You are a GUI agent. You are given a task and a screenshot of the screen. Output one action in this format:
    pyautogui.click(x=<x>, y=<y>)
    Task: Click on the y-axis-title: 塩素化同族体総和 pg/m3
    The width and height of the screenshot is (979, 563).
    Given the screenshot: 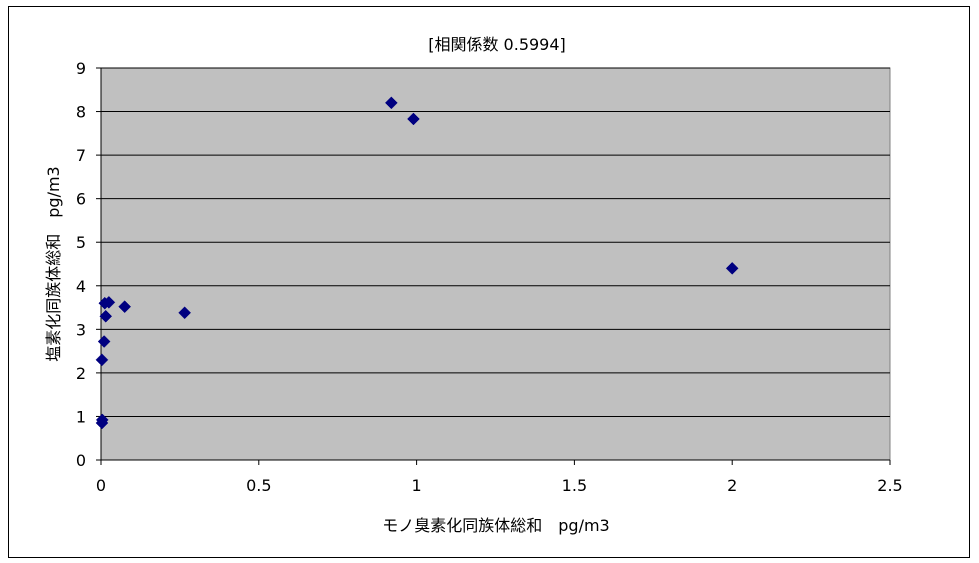 What is the action you would take?
    pyautogui.click(x=53, y=263)
    